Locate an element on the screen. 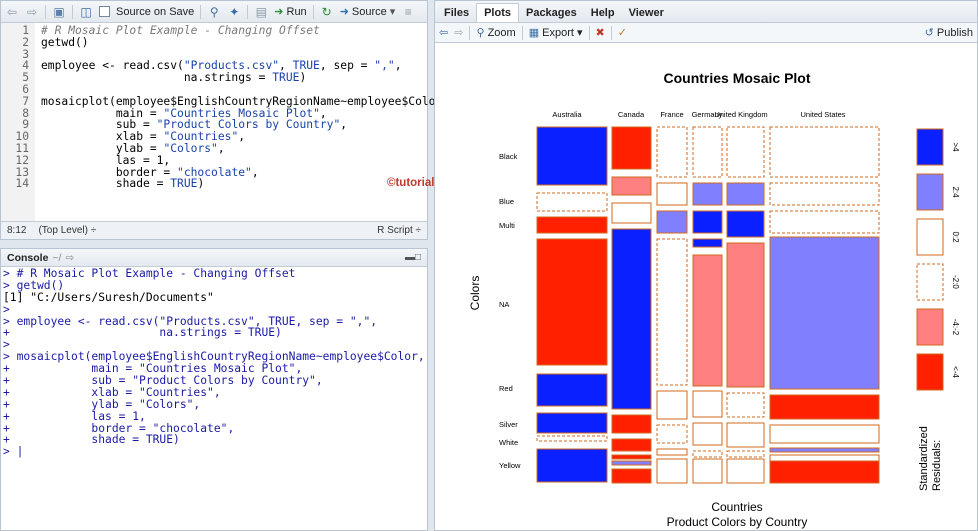 This screenshot has height=531, width=978. console-line: + sub = "Product Colors by Country", is located at coordinates (163, 381).